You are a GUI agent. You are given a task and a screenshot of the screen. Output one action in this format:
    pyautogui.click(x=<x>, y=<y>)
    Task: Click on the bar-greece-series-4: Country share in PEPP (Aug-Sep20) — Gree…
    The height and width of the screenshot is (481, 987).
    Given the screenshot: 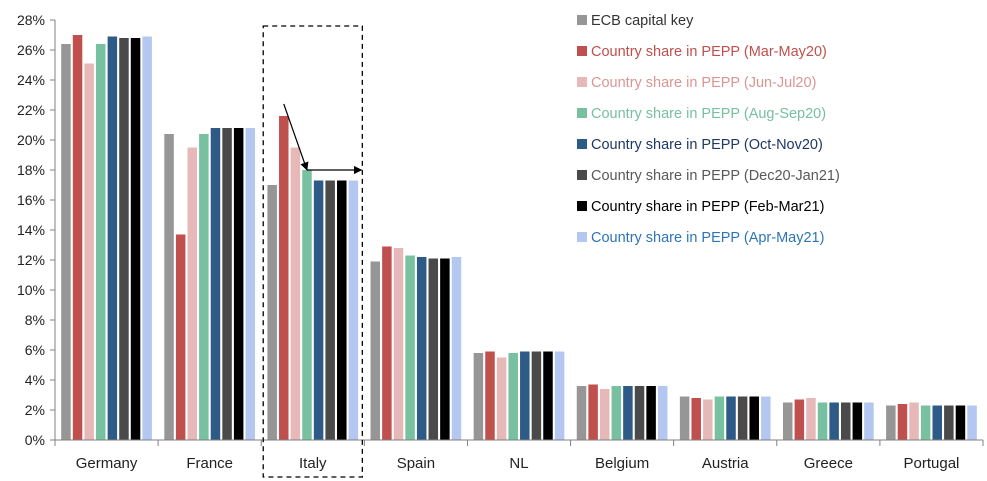 What is the action you would take?
    pyautogui.click(x=822, y=421)
    